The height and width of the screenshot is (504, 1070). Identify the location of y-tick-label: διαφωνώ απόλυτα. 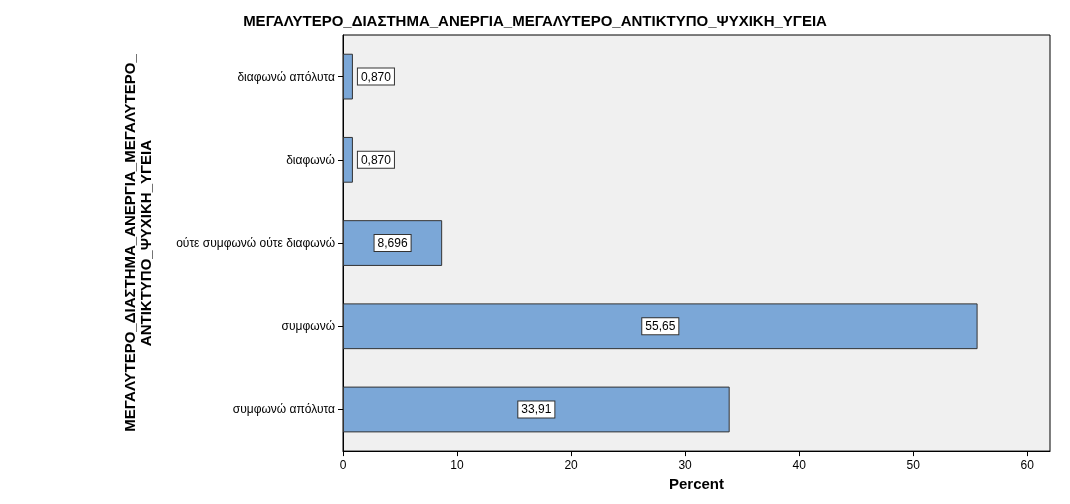
(286, 76).